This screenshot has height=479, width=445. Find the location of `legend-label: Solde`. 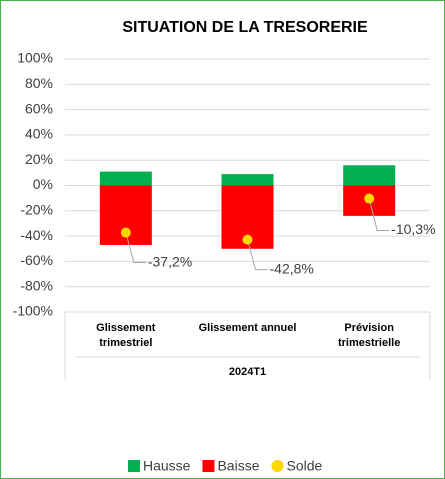

legend-label: Solde is located at coordinates (305, 466).